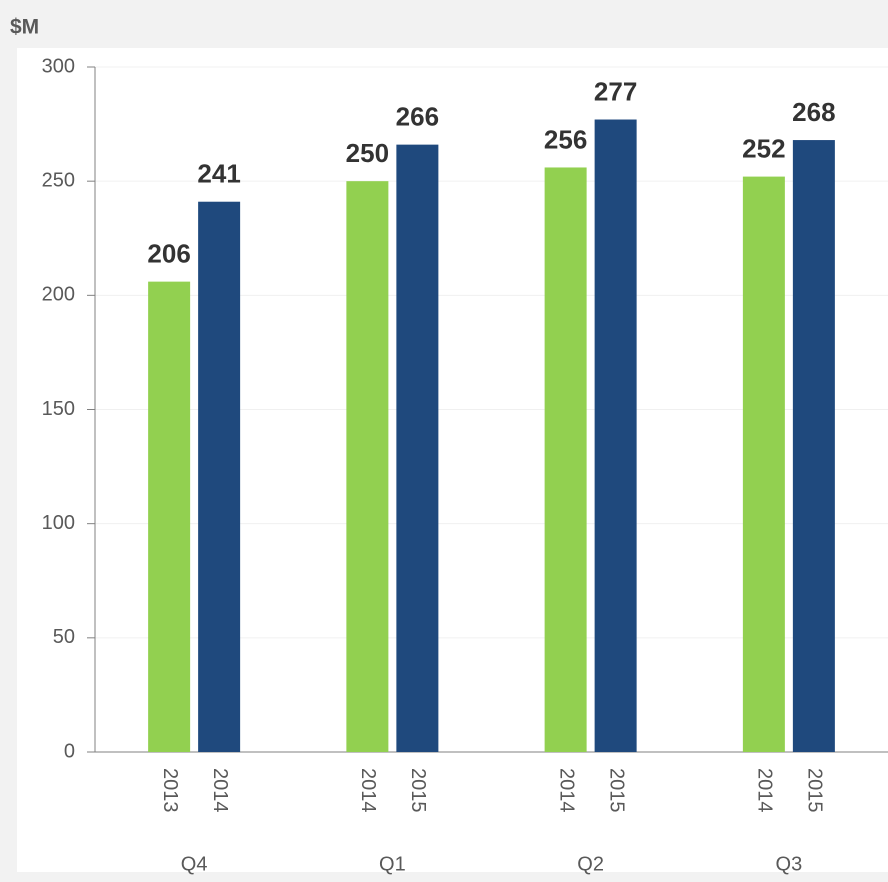 Image resolution: width=888 pixels, height=882 pixels. Describe the element at coordinates (615, 91) in the screenshot. I see `data-label: 277` at that location.